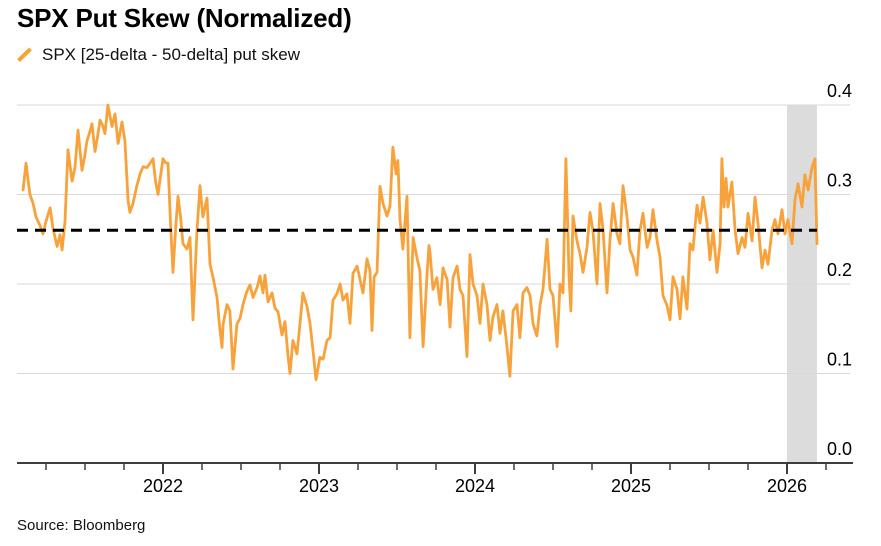  What do you see at coordinates (839, 181) in the screenshot?
I see `y-tick-label: 0.3` at bounding box center [839, 181].